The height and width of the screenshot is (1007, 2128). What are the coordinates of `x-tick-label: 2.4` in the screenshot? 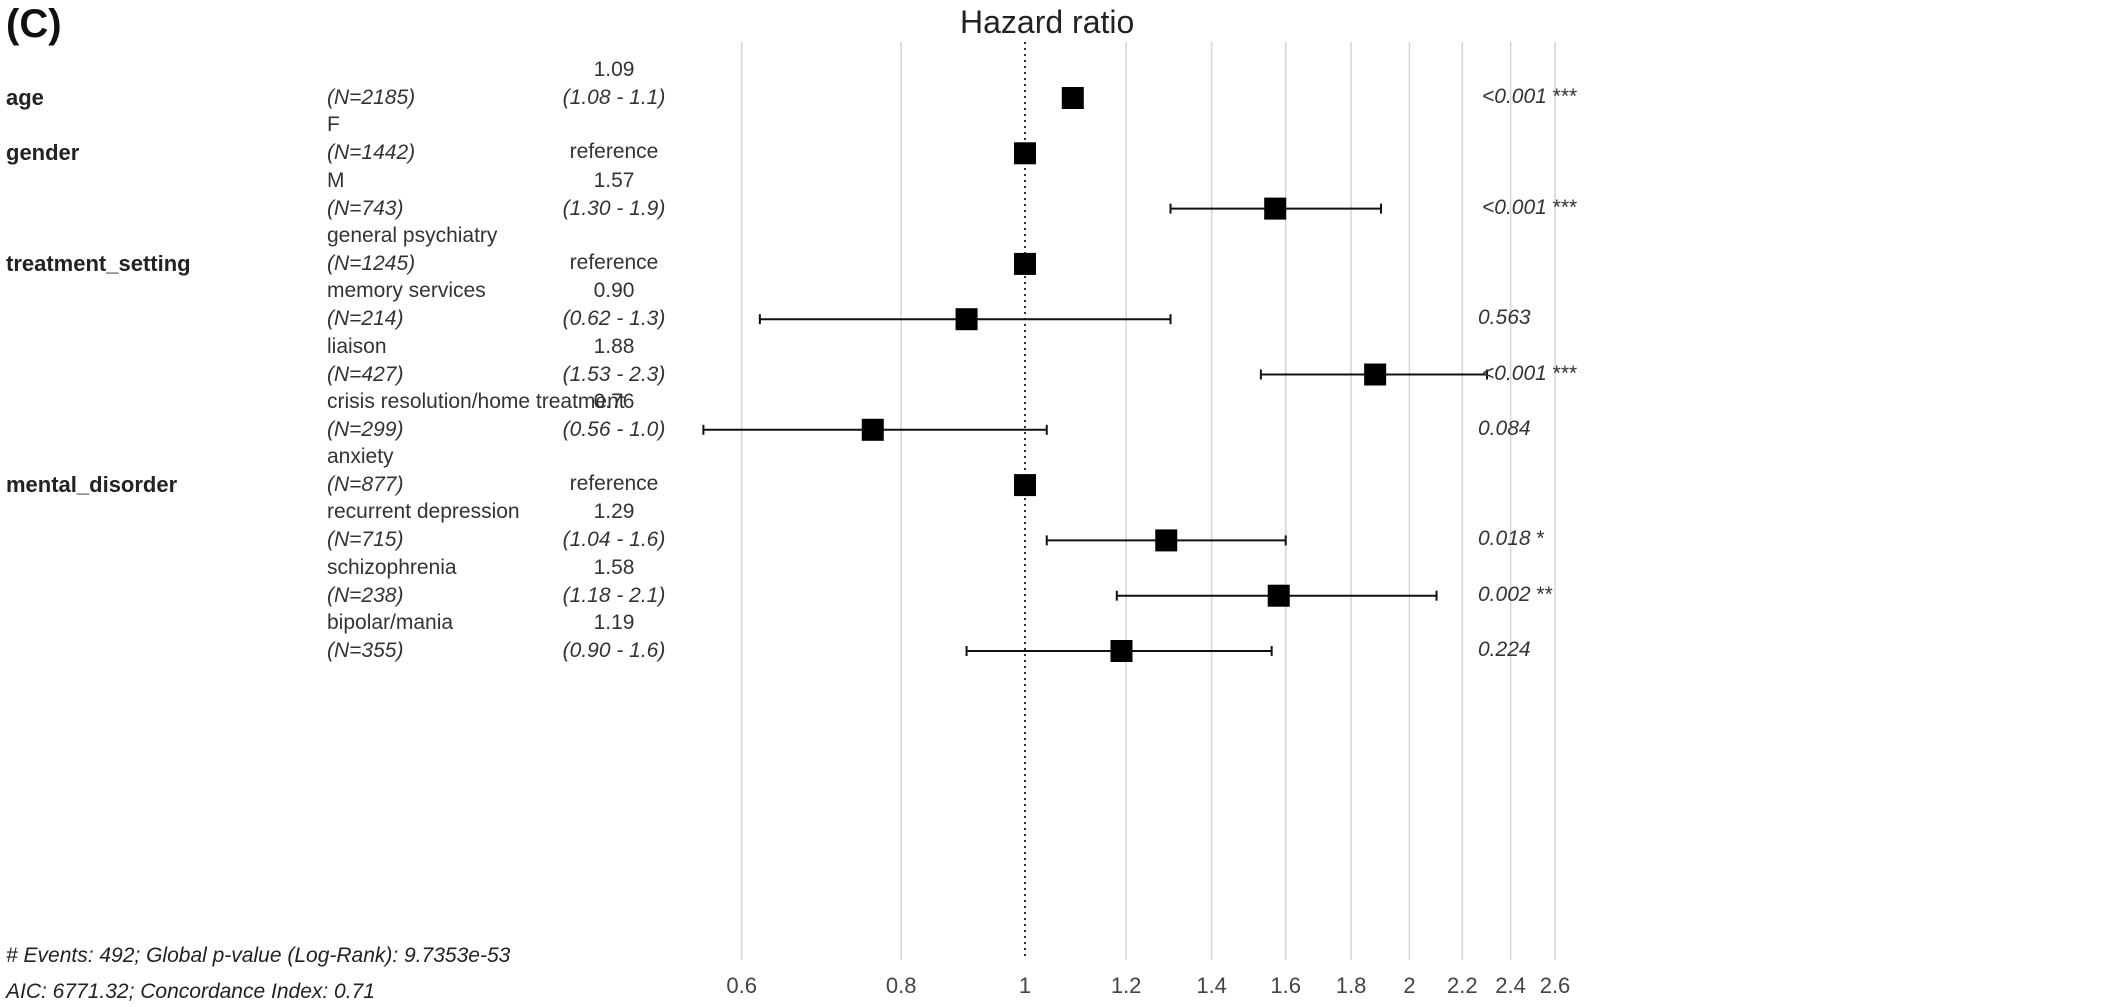 It's located at (1510, 985).